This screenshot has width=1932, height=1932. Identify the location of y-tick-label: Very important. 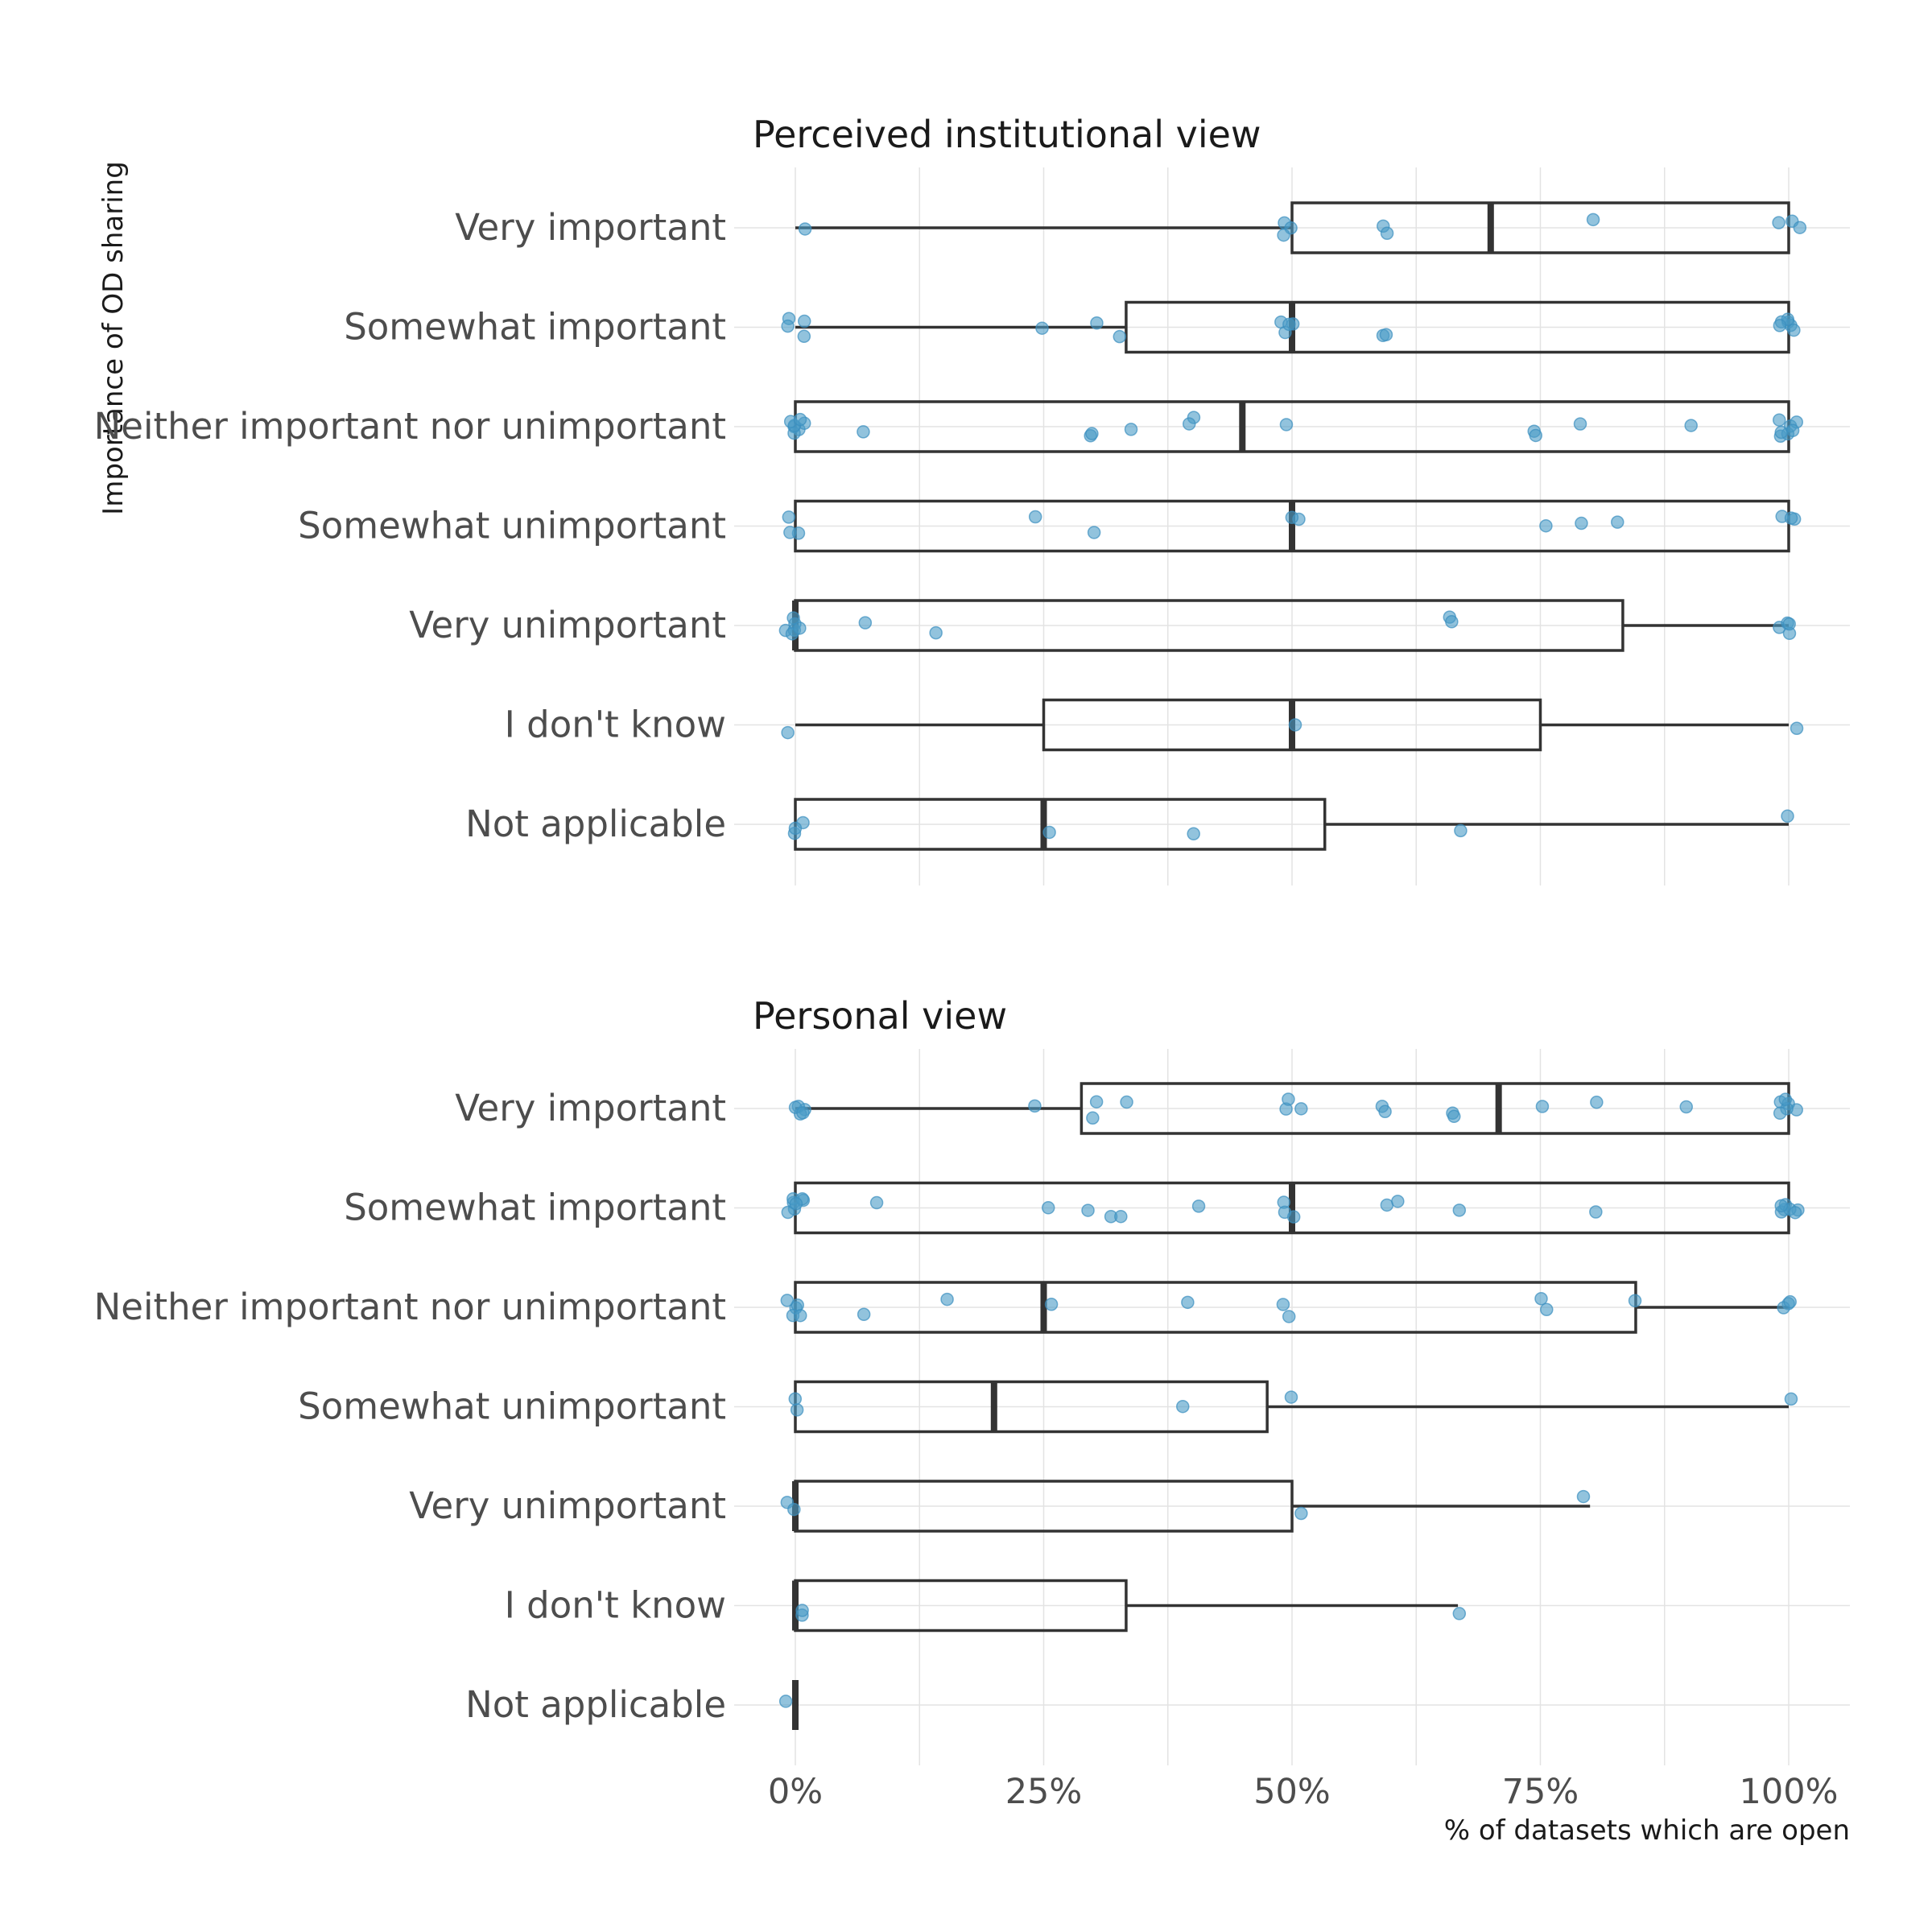
(590, 227).